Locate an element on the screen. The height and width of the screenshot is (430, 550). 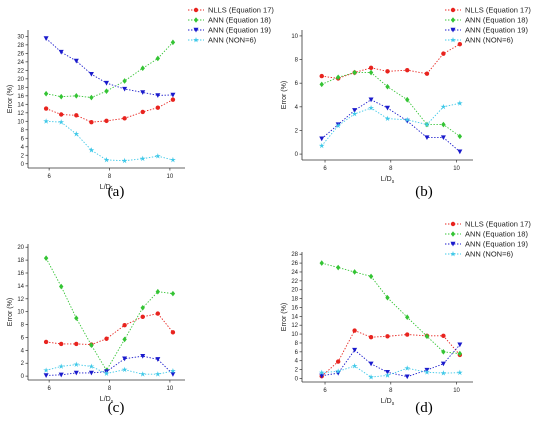
legend-marker is located at coordinates (196, 10).